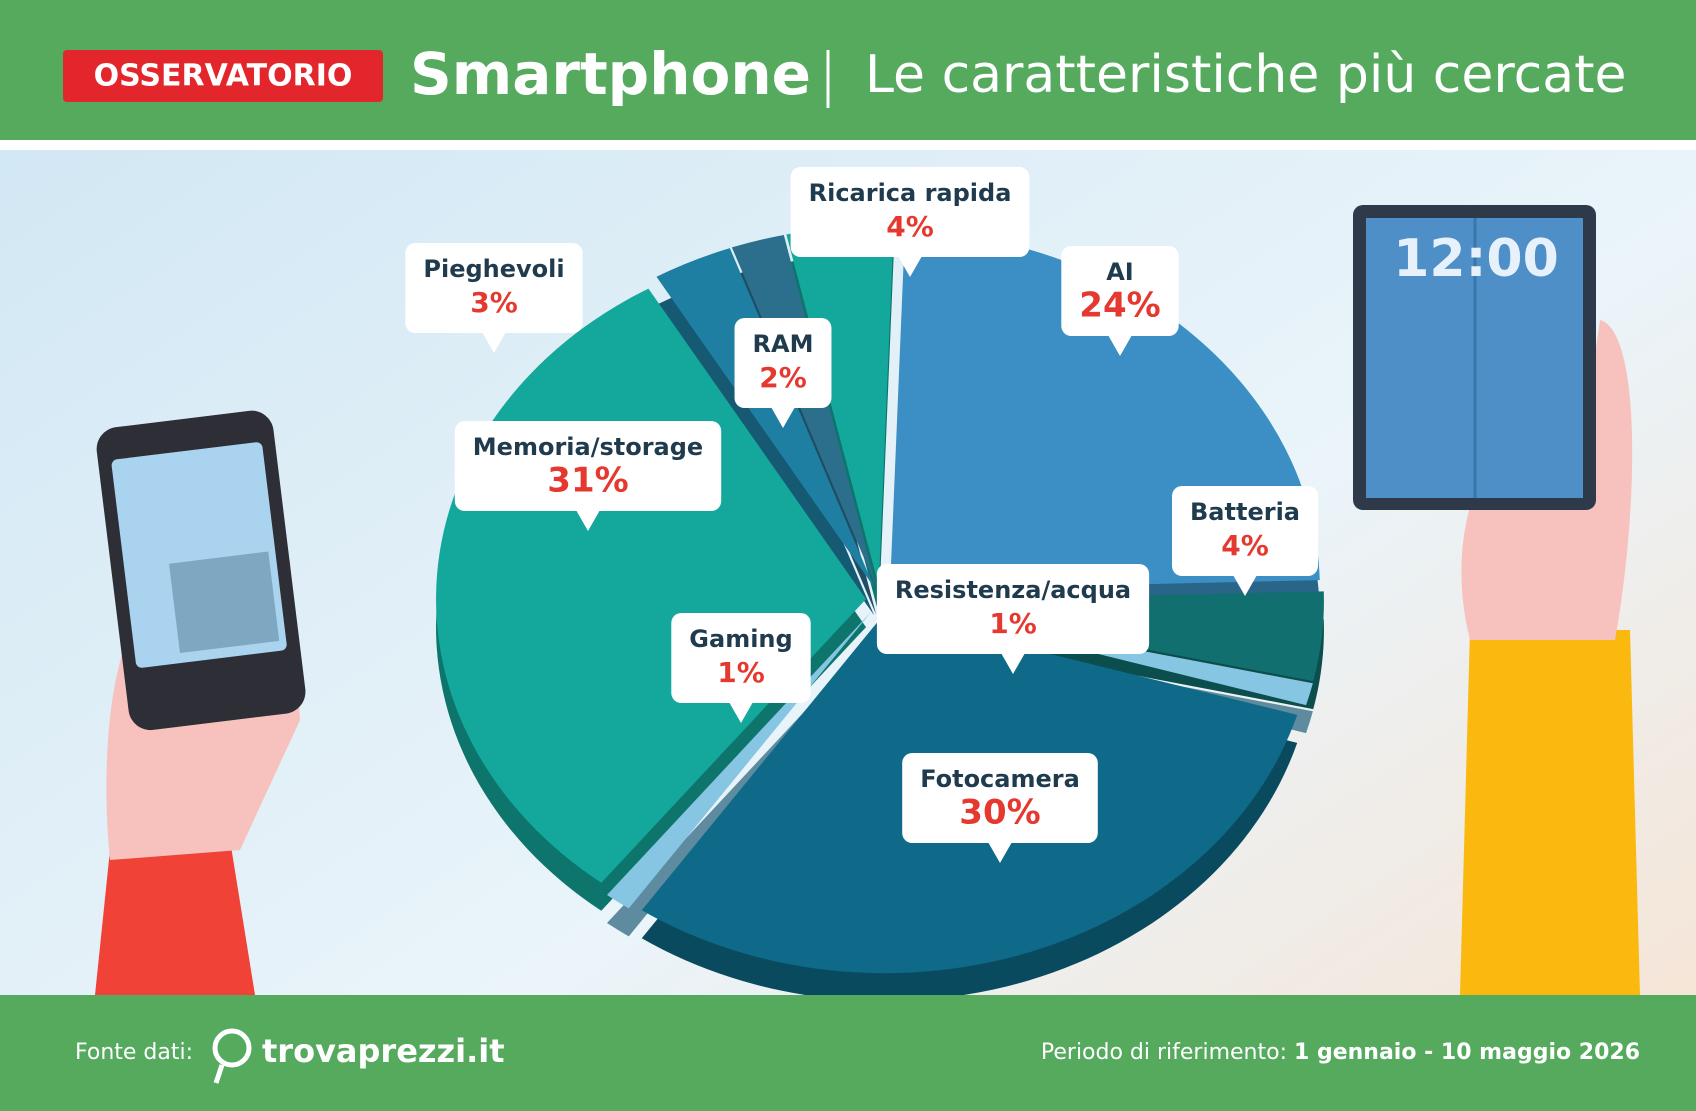 This screenshot has height=1111, width=1696. Describe the element at coordinates (494, 302) in the screenshot. I see `value-label: 3%` at that location.